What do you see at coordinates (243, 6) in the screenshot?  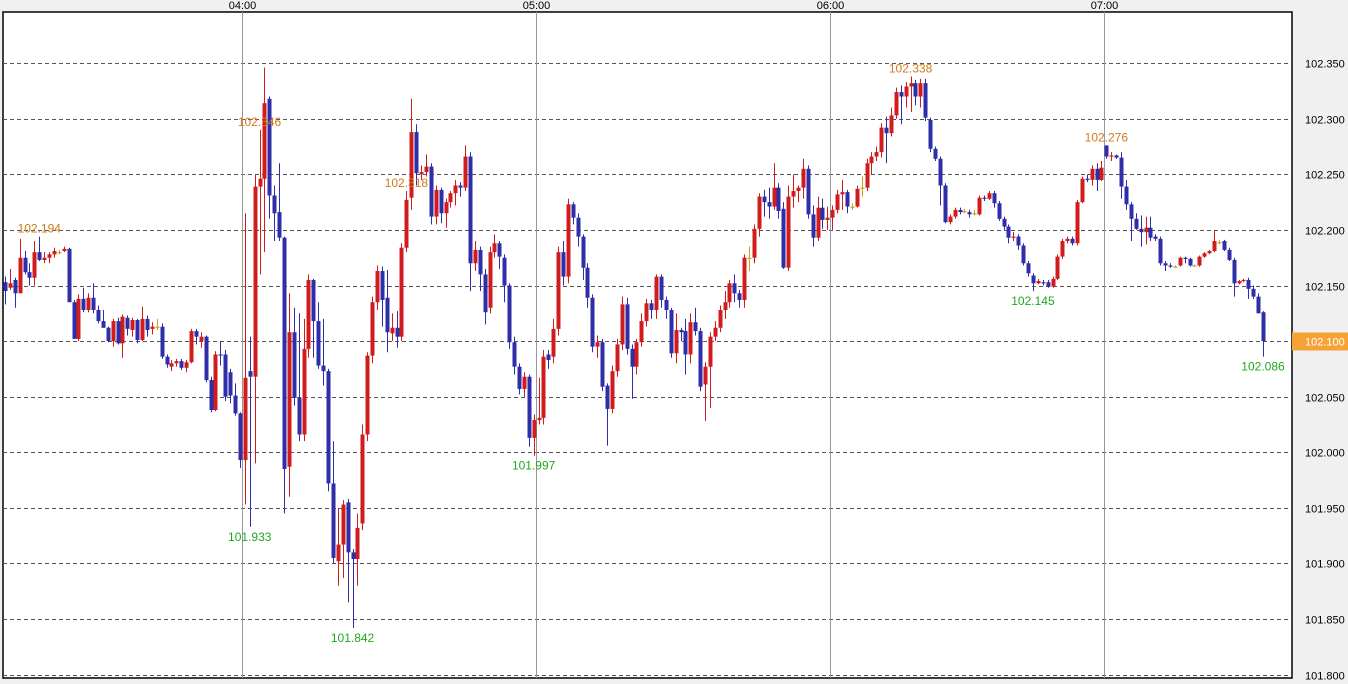 I see `x-tick-label: 04:00` at bounding box center [243, 6].